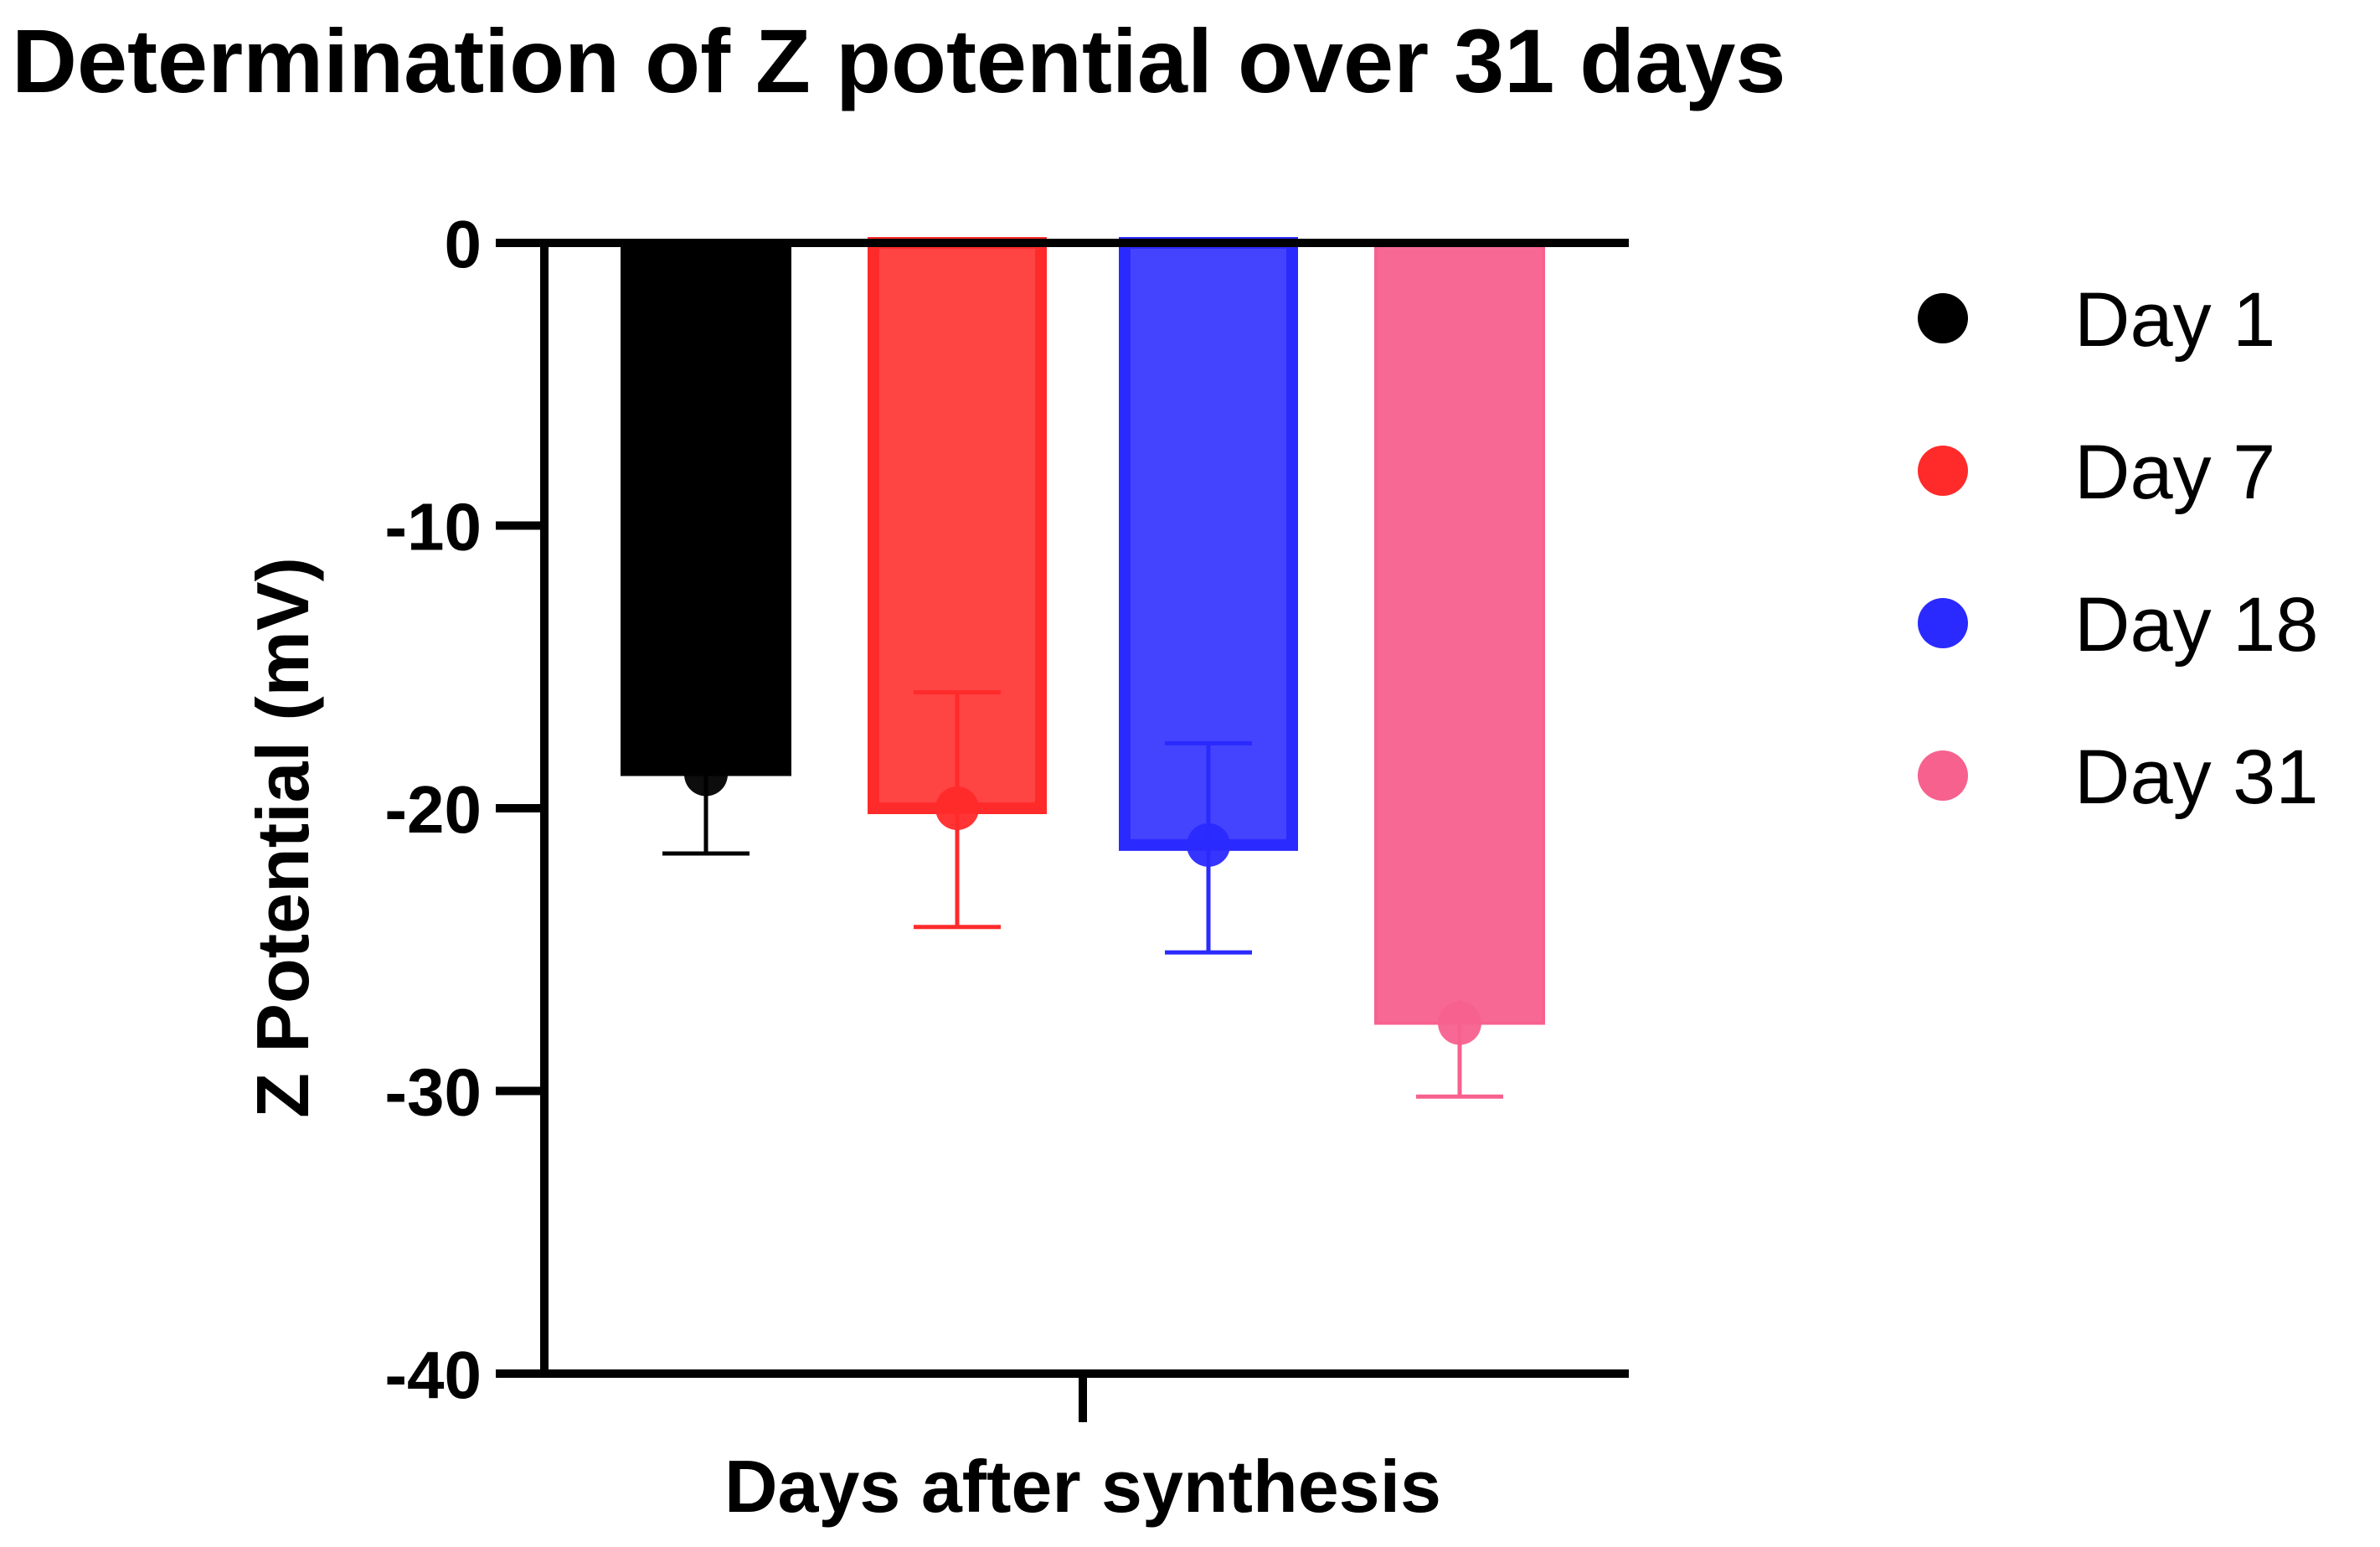 The width and height of the screenshot is (2380, 1547). Describe the element at coordinates (433, 527) in the screenshot. I see `y-tick-label: -10` at that location.